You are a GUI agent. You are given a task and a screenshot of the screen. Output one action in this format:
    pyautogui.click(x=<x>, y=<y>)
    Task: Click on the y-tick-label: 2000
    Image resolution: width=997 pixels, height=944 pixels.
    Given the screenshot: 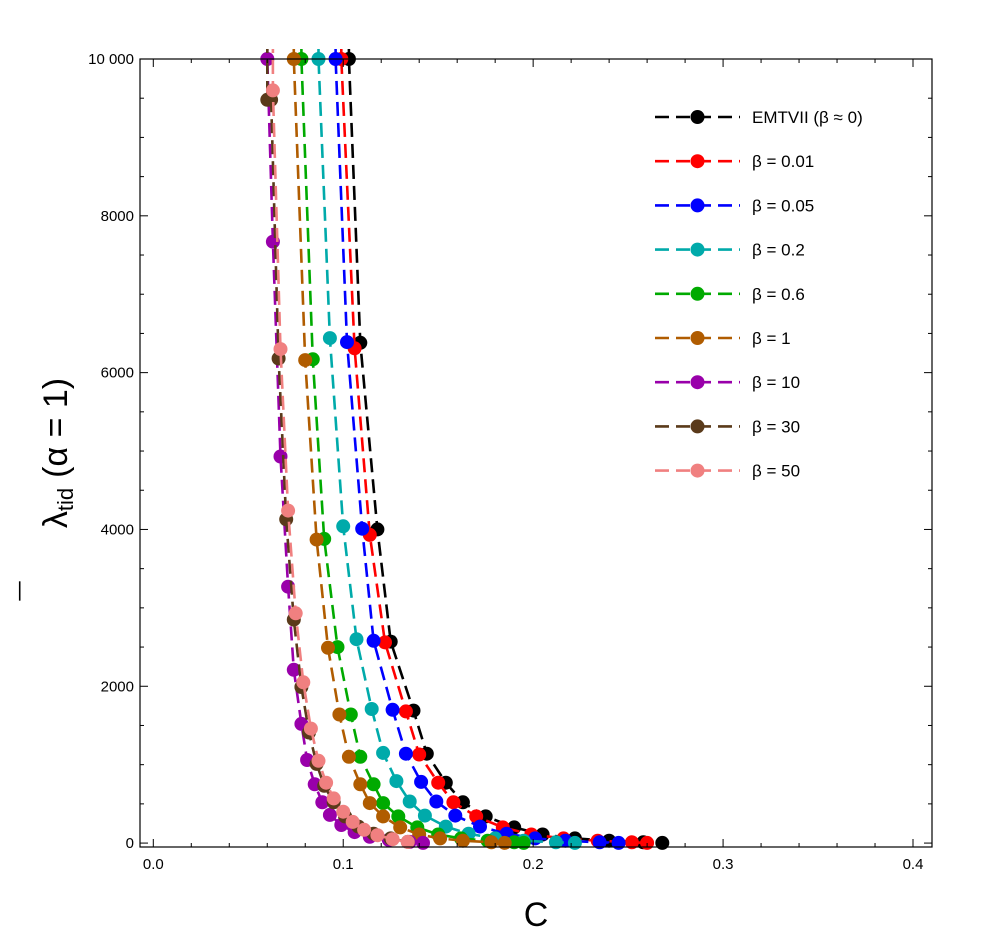 What is the action you would take?
    pyautogui.click(x=117, y=686)
    